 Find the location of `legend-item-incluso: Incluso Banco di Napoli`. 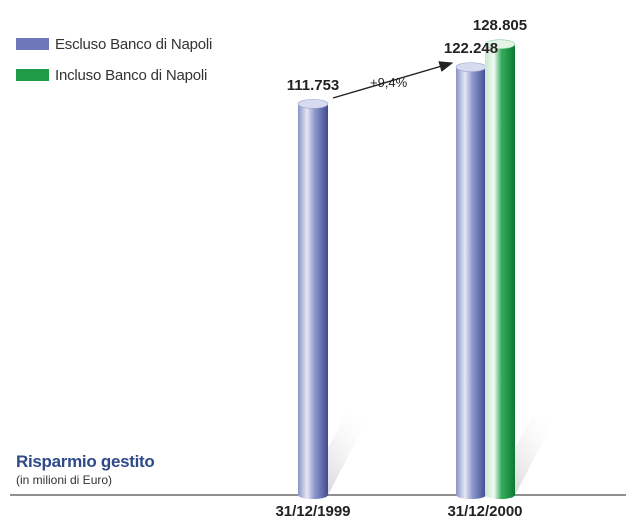

legend-item-incluso: Incluso Banco di Napoli is located at coordinates (114, 75).